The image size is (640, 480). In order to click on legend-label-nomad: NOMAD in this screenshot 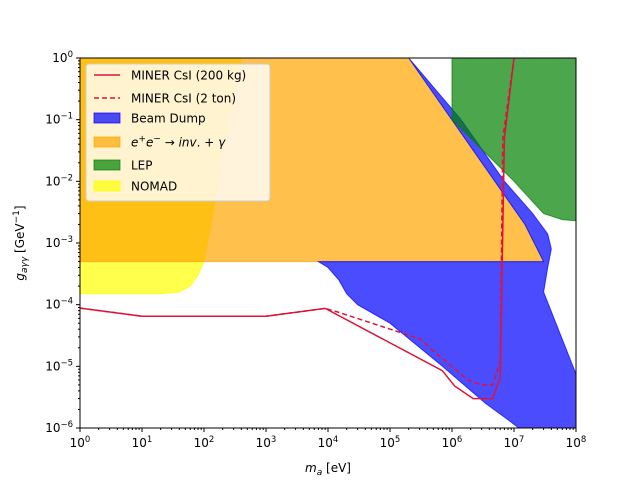, I will do `click(154, 187)`.